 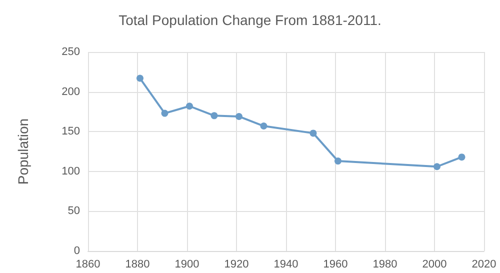 I want to click on x-tick-label: 1860, so click(x=88, y=264).